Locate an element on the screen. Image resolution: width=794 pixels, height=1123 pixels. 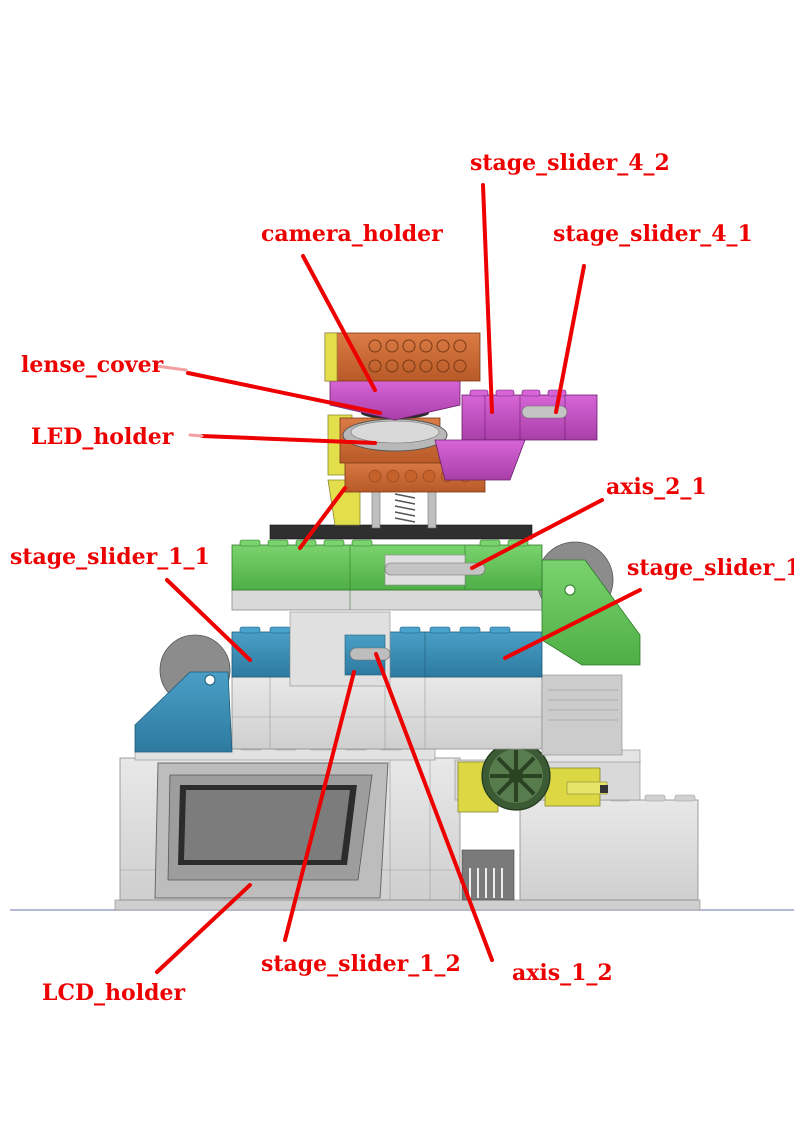
label-axis-1-2: axis_1_2 is located at coordinates (562, 973).